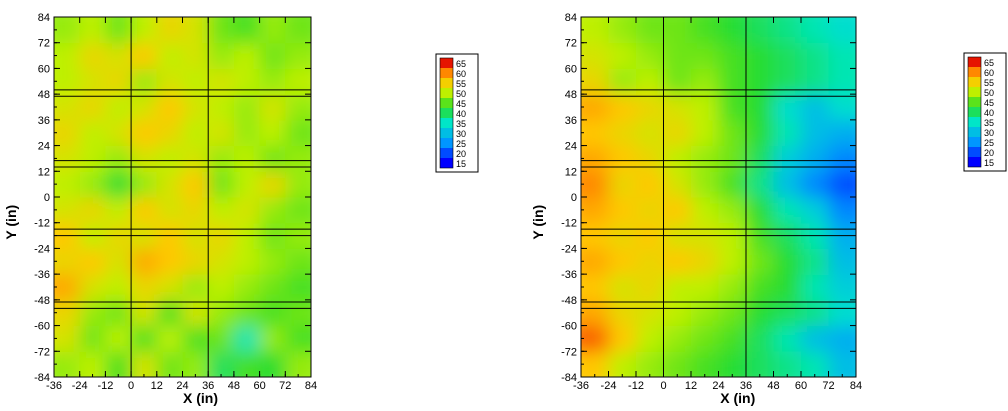 This screenshot has width=1008, height=411. I want to click on colorbar-label: 15, so click(461, 164).